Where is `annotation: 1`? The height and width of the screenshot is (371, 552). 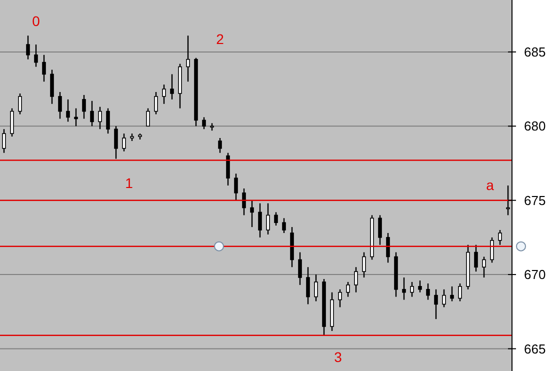
annotation: 1 is located at coordinates (129, 183).